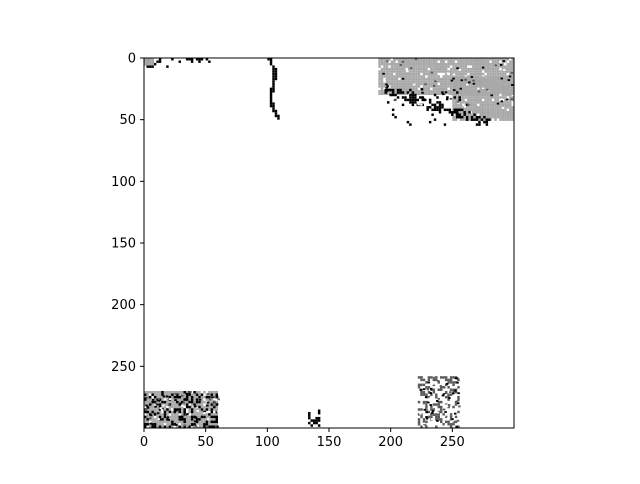 The height and width of the screenshot is (484, 640). Describe the element at coordinates (123, 367) in the screenshot. I see `y-tick-label: 250` at that location.